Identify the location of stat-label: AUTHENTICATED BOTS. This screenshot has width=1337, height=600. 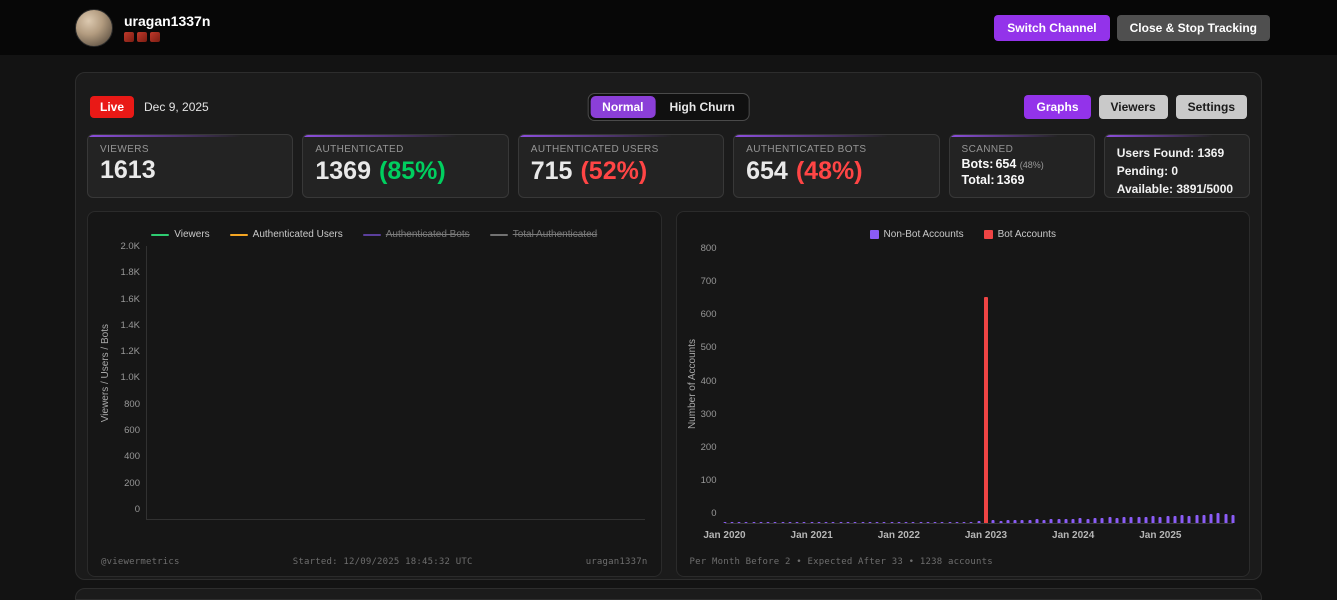
(806, 149).